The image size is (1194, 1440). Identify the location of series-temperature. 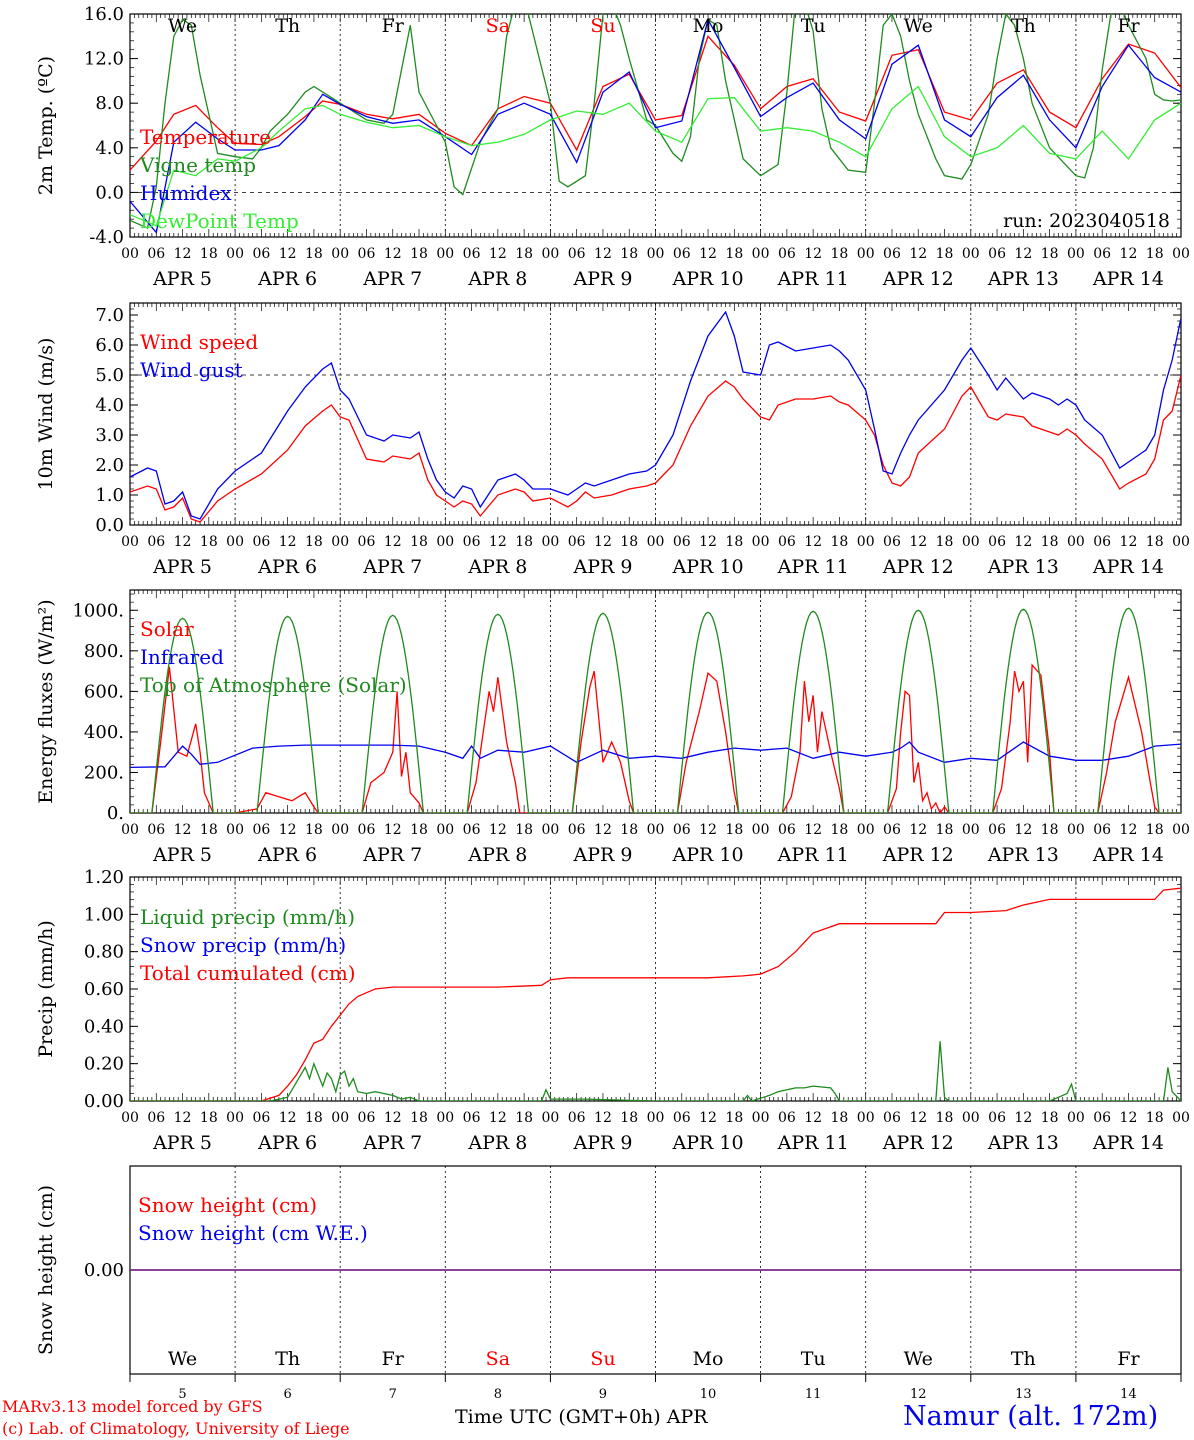
(655, 103).